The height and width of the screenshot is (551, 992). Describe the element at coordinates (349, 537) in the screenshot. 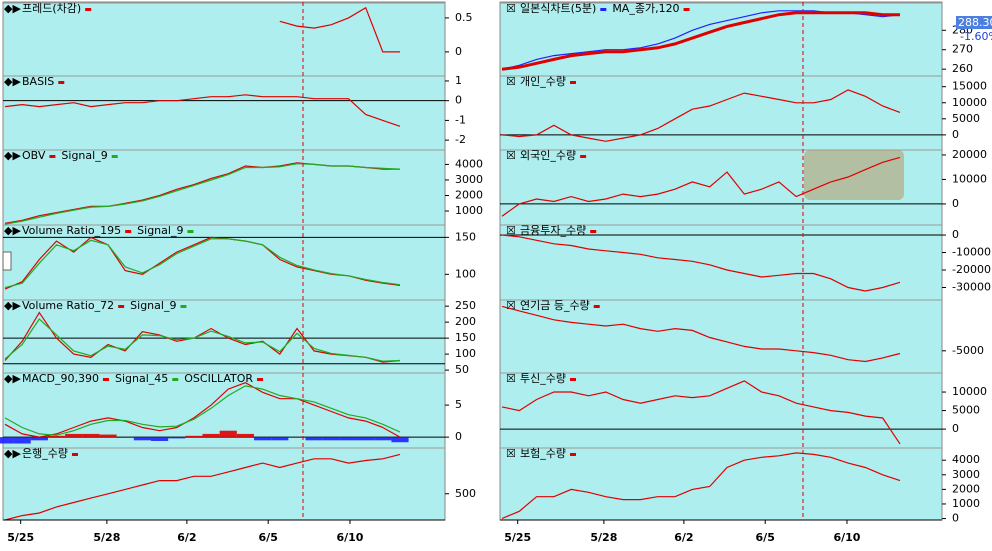

I see `x-tick-label: 6/10` at that location.